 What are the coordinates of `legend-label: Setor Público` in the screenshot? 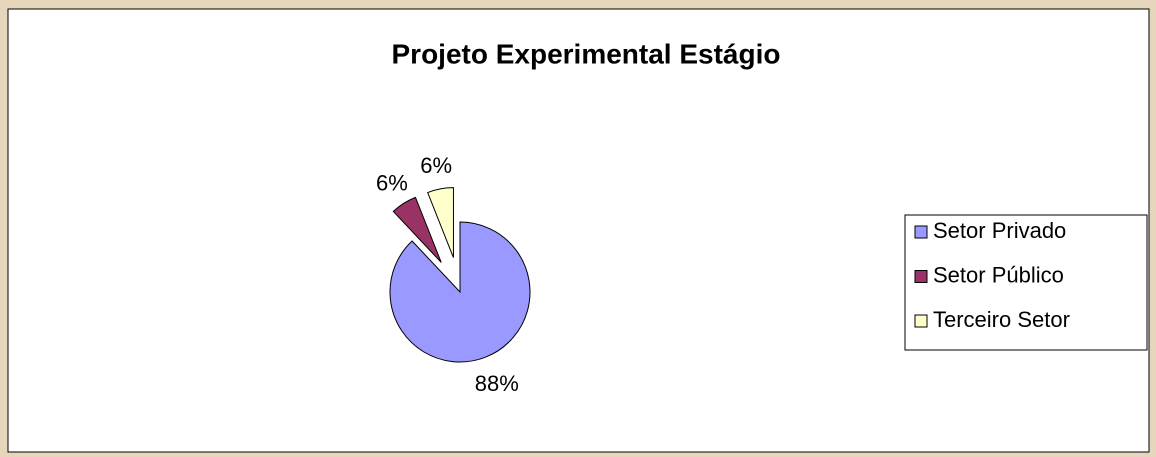 It's located at (998, 274).